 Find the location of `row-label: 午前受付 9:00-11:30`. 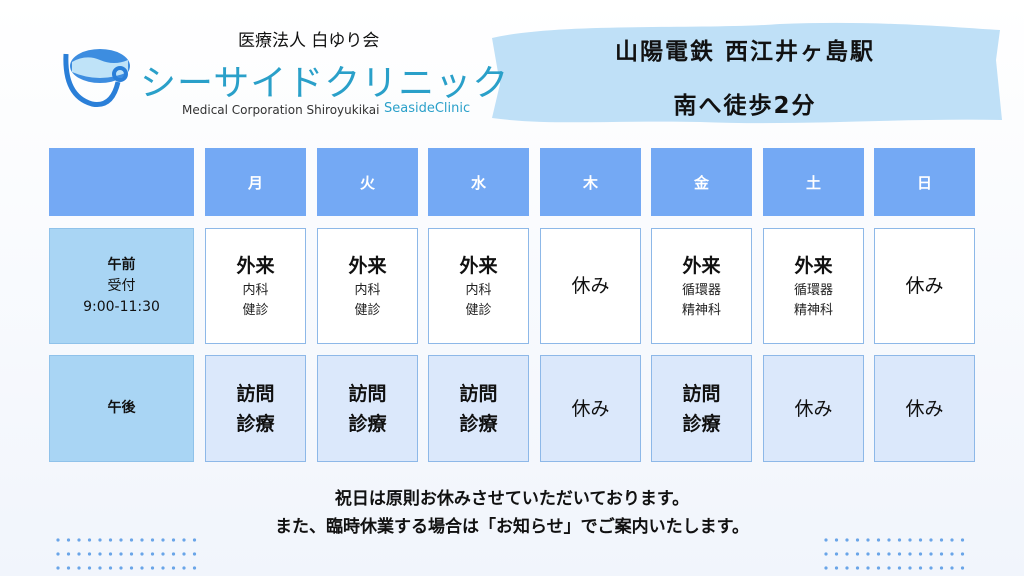

row-label: 午前受付 9:00-11:30 is located at coordinates (121, 286).